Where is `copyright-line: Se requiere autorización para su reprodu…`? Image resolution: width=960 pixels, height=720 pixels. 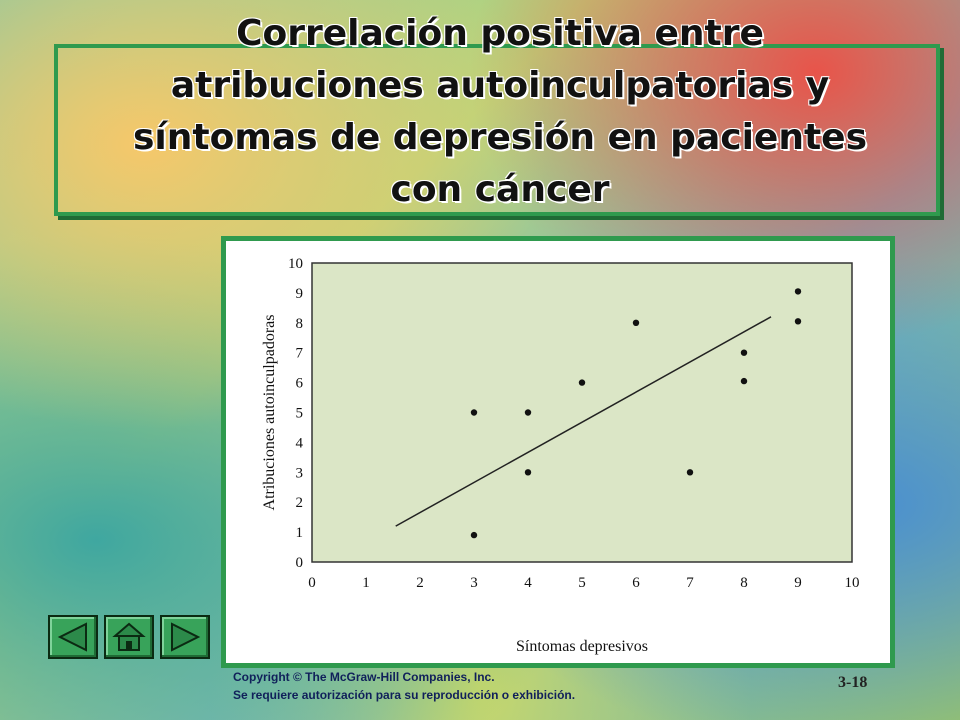 copyright-line: Se requiere autorización para su reprodu… is located at coordinates (404, 695).